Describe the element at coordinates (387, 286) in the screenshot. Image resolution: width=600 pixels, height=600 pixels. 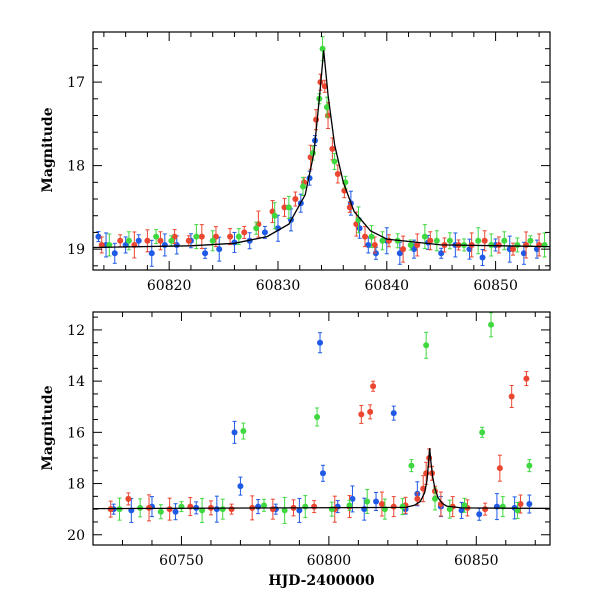
I see `x-tick-label: 60840` at that location.